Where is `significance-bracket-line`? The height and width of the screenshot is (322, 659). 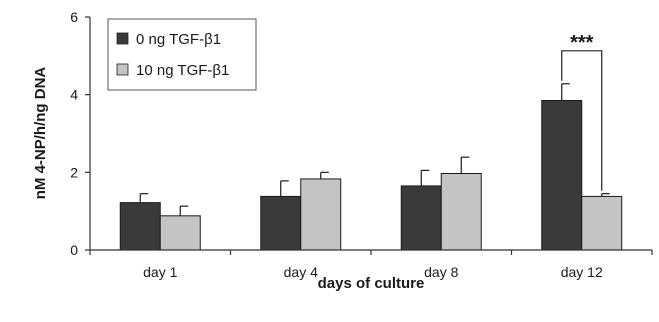
significance-bracket-line is located at coordinates (582, 120).